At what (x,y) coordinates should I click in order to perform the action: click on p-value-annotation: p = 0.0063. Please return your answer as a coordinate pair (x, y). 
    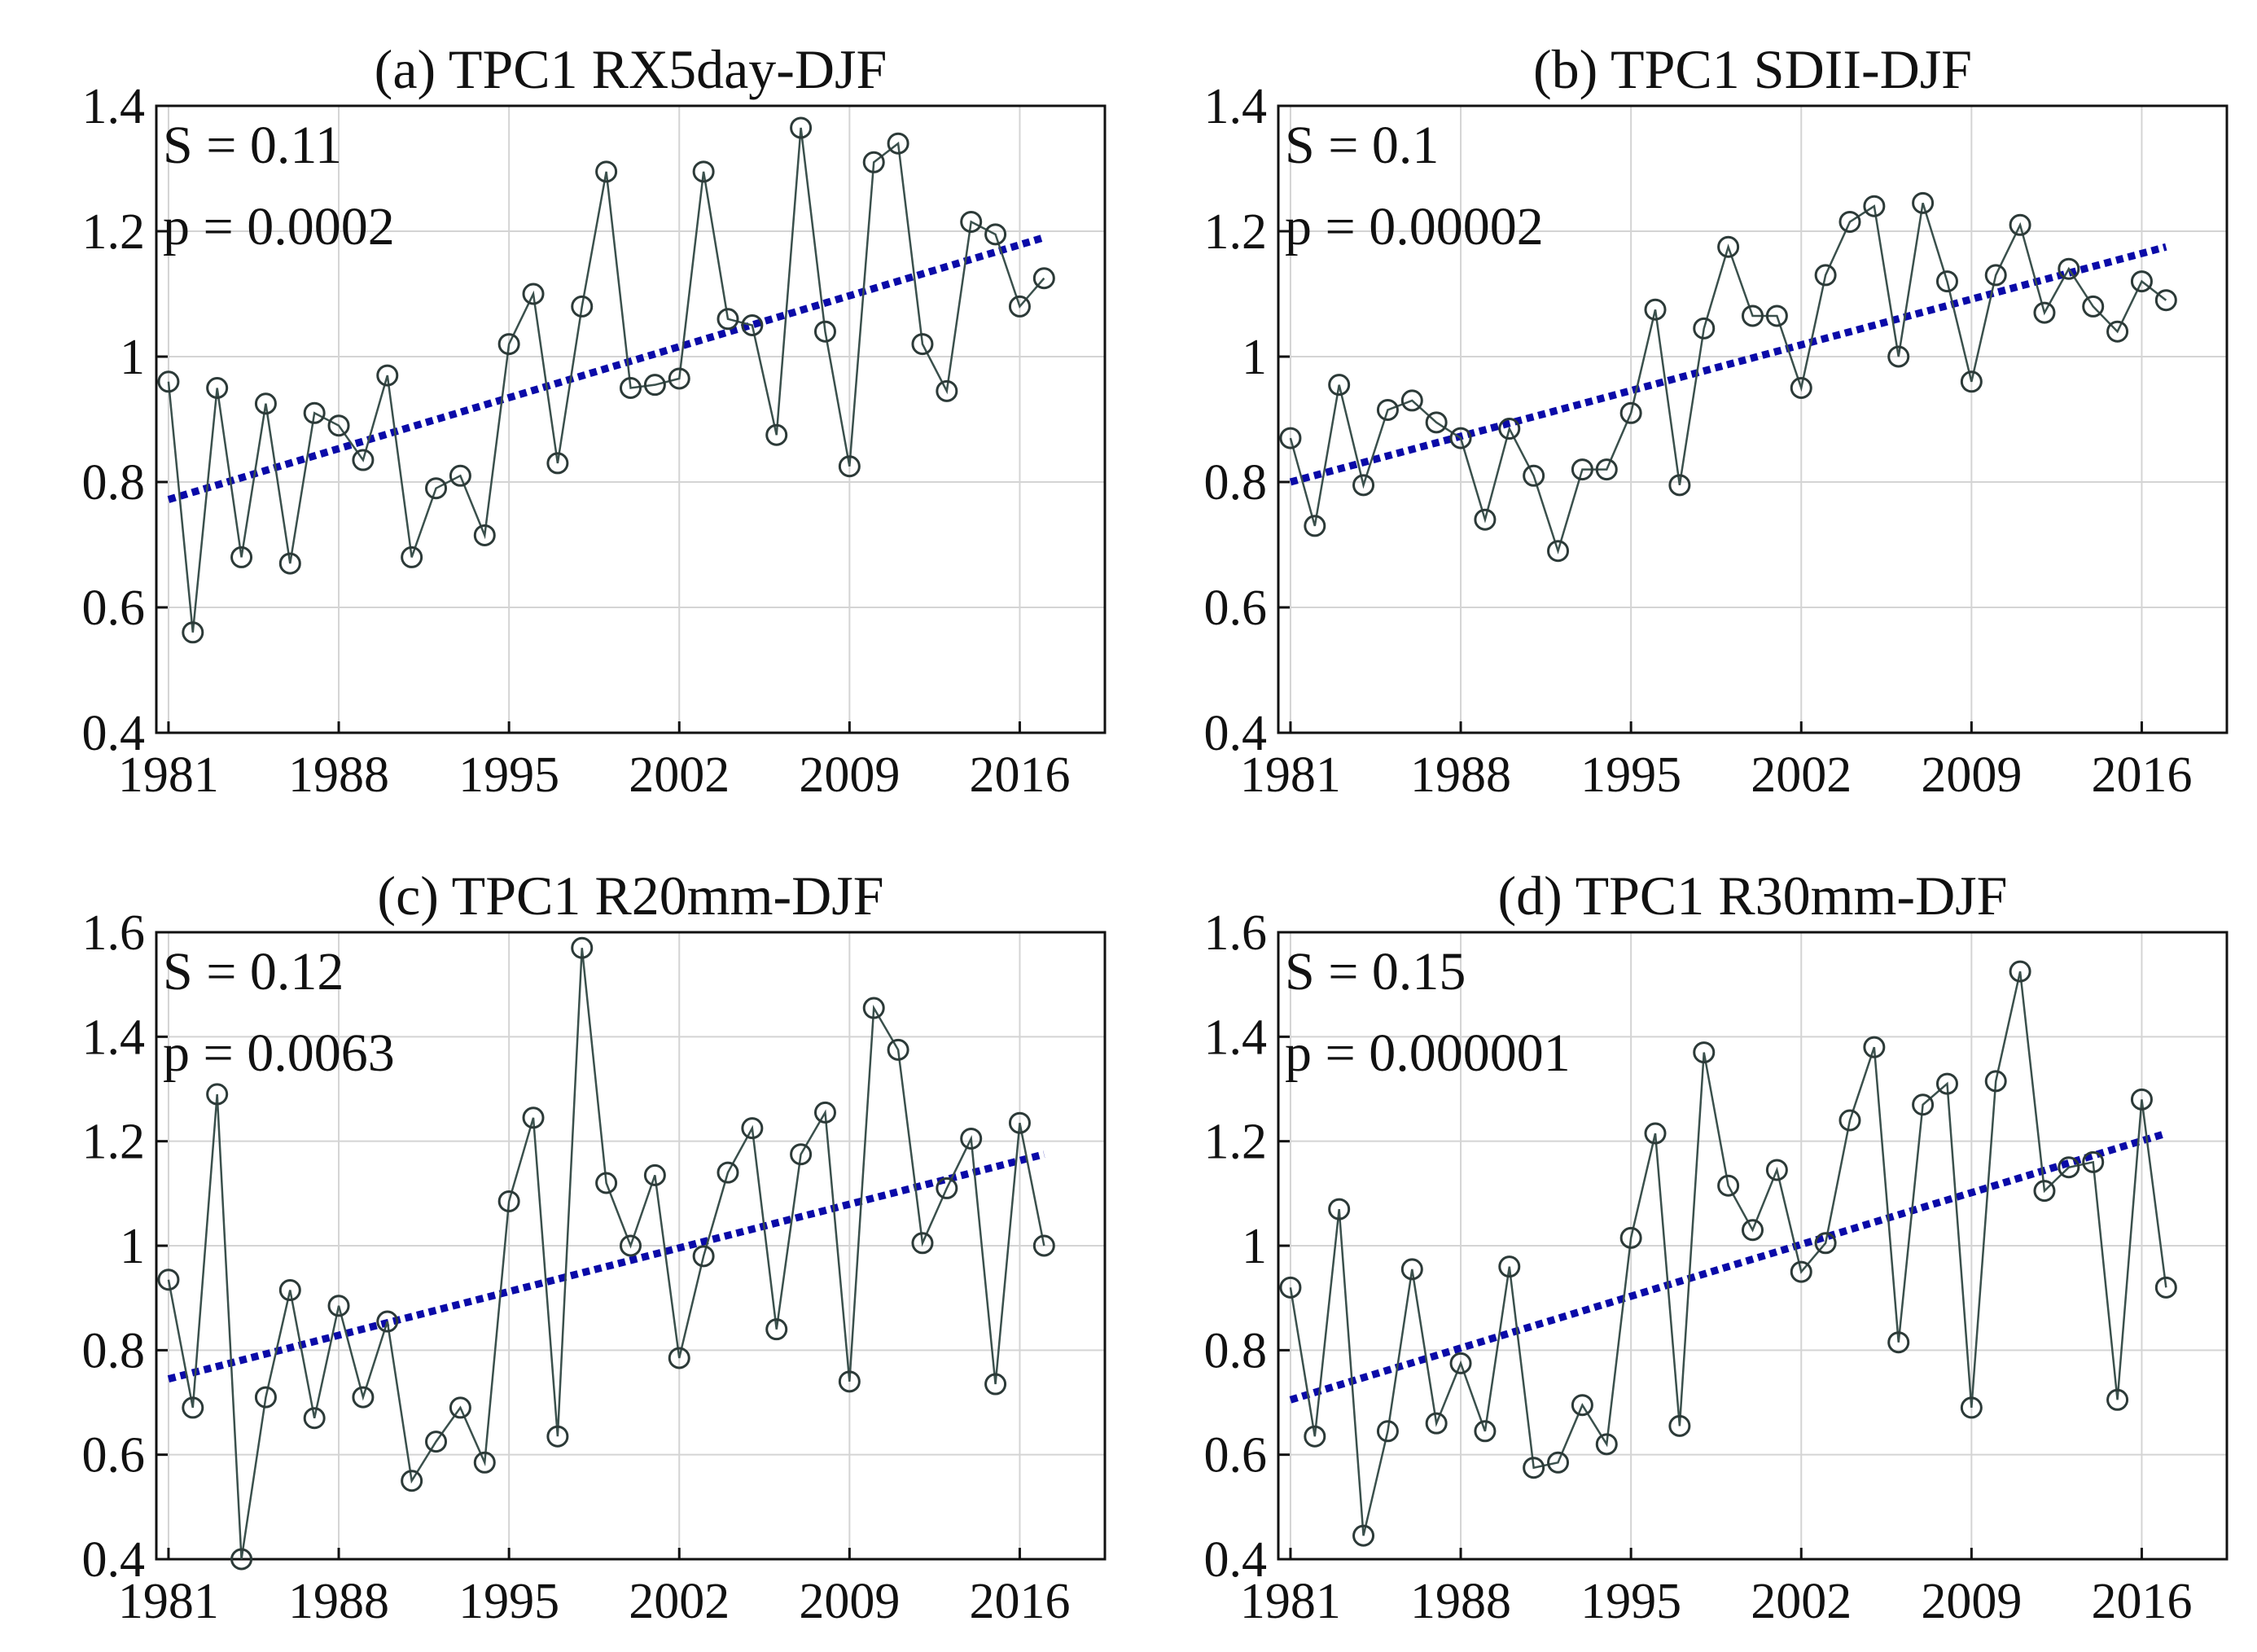
    Looking at the image, I should click on (279, 1053).